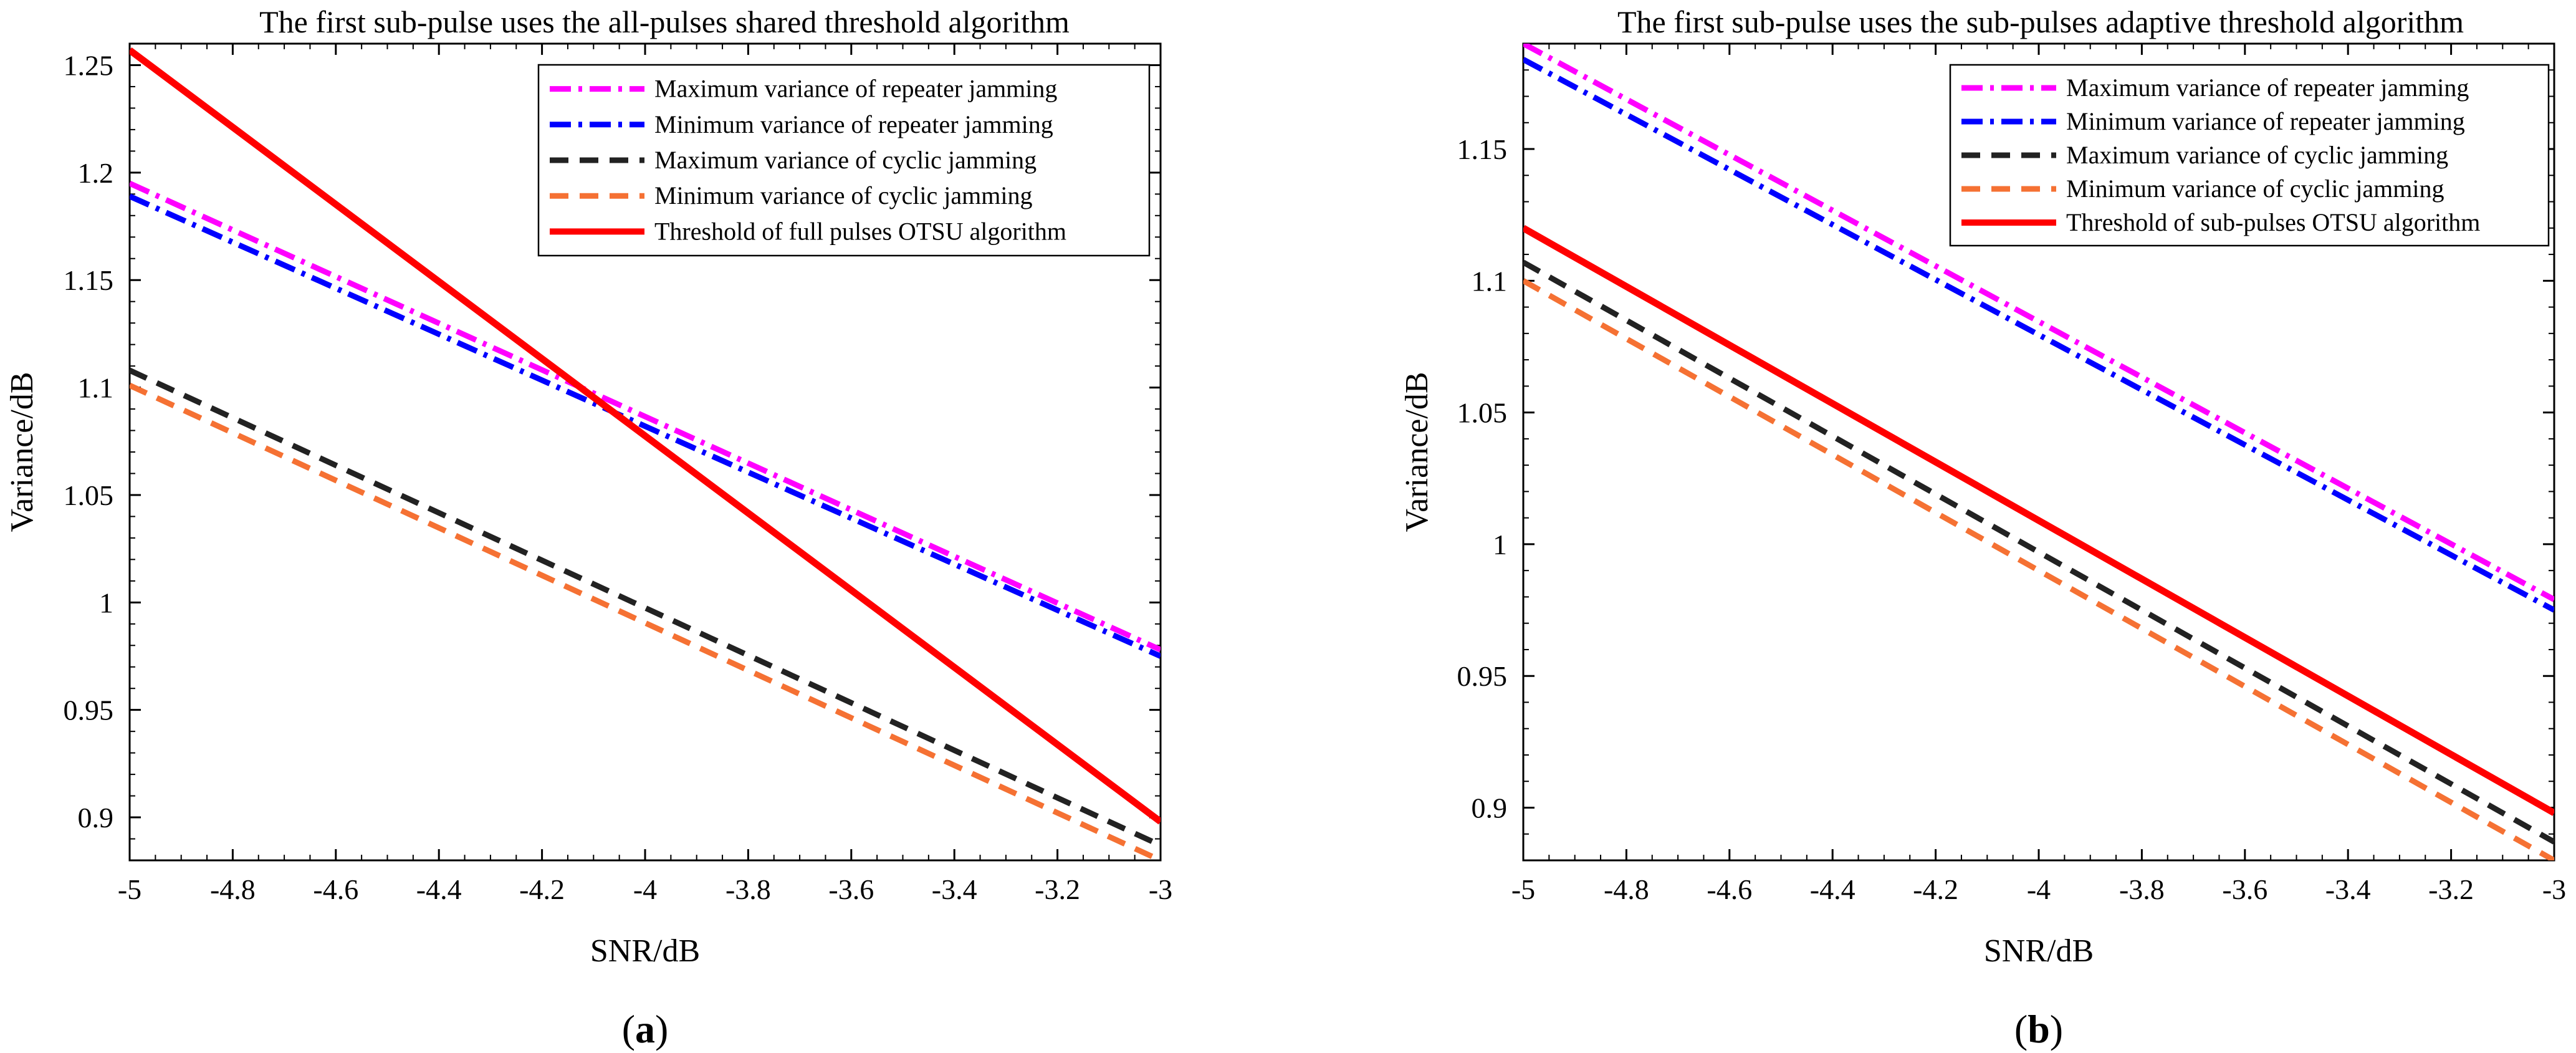  I want to click on legend-label: Threshold of full pulses OTSU algorithm, so click(860, 231).